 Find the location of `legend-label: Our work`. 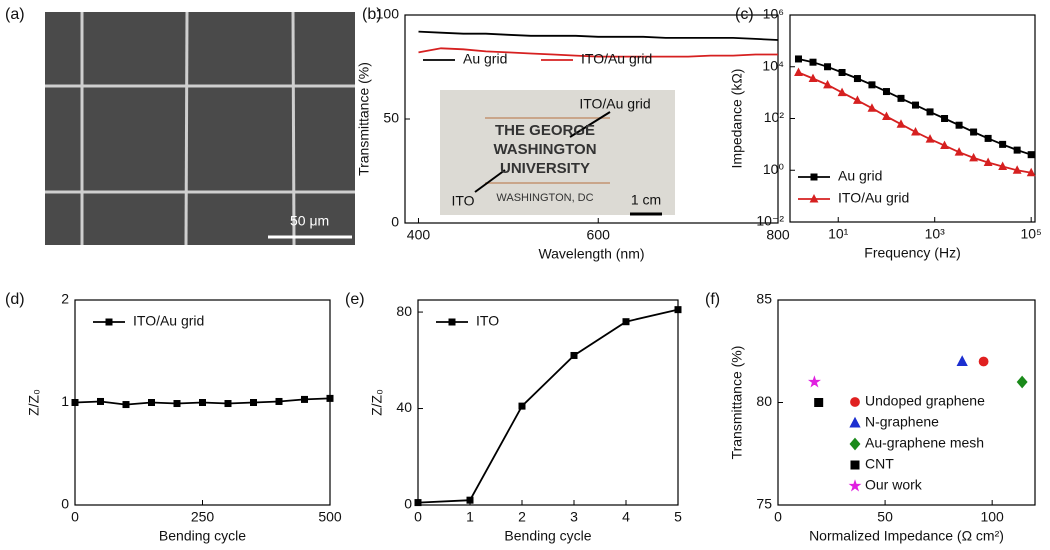

legend-label: Our work is located at coordinates (894, 485).